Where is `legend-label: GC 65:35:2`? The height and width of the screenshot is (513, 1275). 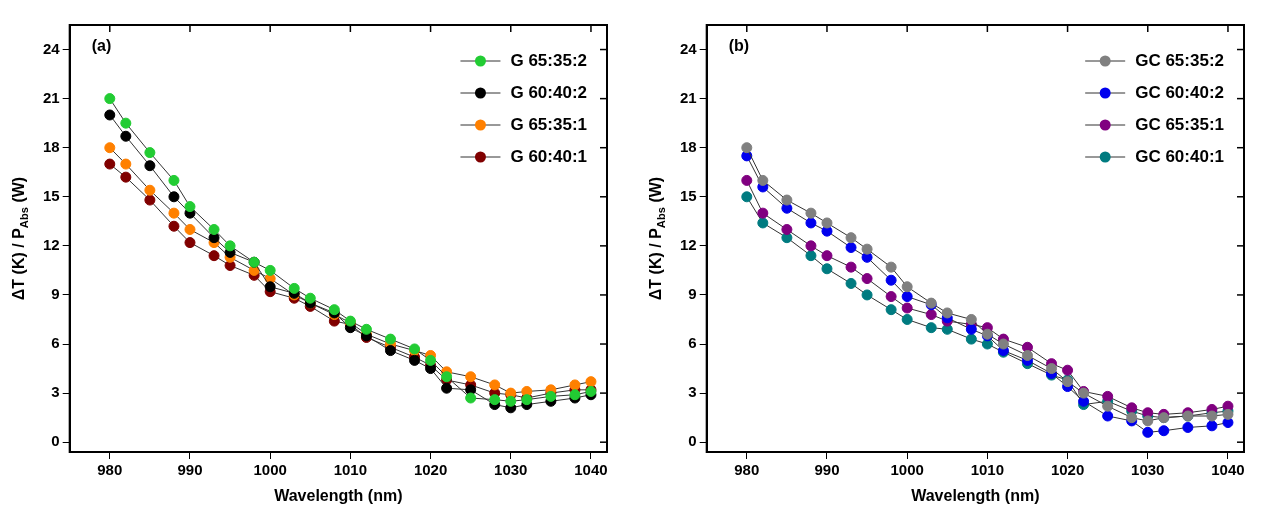
legend-label: GC 65:35:2 is located at coordinates (1180, 60).